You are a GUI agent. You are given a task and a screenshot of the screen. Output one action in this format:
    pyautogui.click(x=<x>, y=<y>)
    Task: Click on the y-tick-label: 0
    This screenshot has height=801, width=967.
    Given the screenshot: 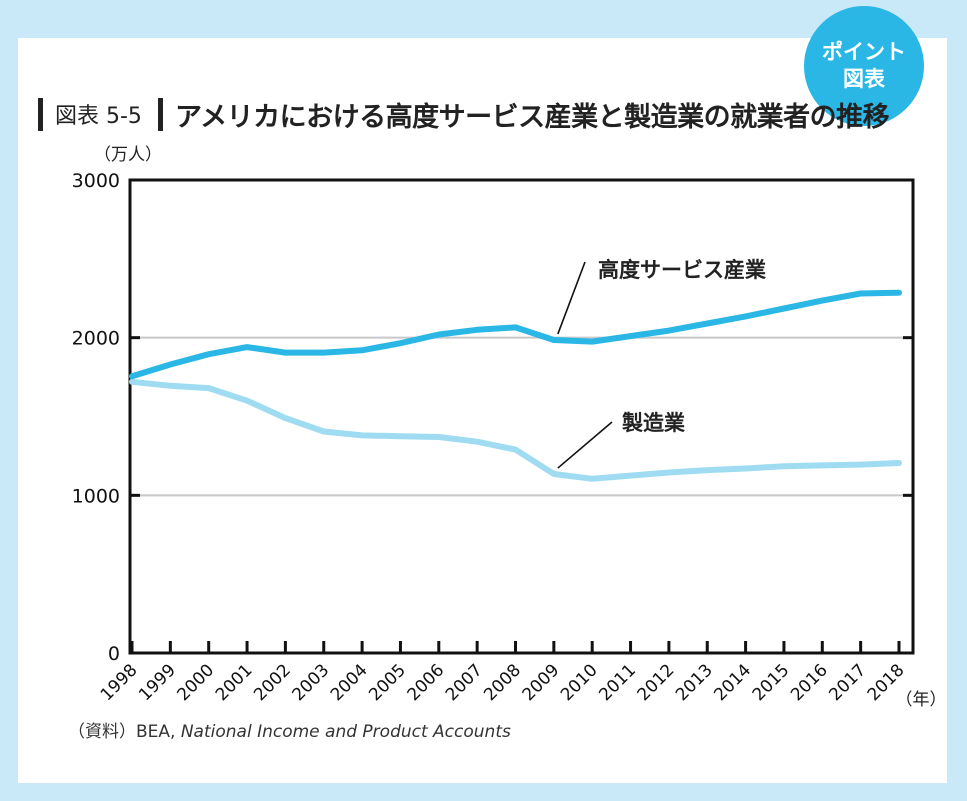 What is the action you would take?
    pyautogui.click(x=114, y=654)
    